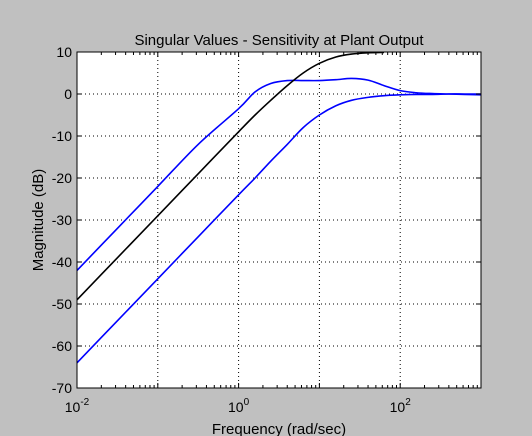 Image resolution: width=532 pixels, height=436 pixels. Describe the element at coordinates (77, 406) in the screenshot. I see `x-tick-label: 10⁻²` at that location.